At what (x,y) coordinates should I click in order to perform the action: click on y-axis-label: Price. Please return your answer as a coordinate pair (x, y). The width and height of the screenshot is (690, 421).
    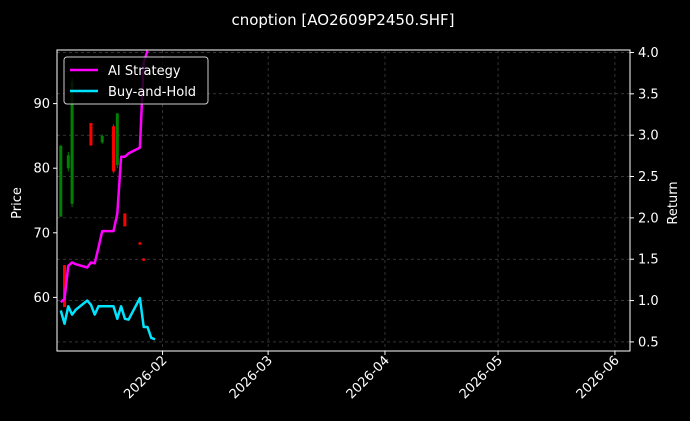
    Looking at the image, I should click on (17, 203).